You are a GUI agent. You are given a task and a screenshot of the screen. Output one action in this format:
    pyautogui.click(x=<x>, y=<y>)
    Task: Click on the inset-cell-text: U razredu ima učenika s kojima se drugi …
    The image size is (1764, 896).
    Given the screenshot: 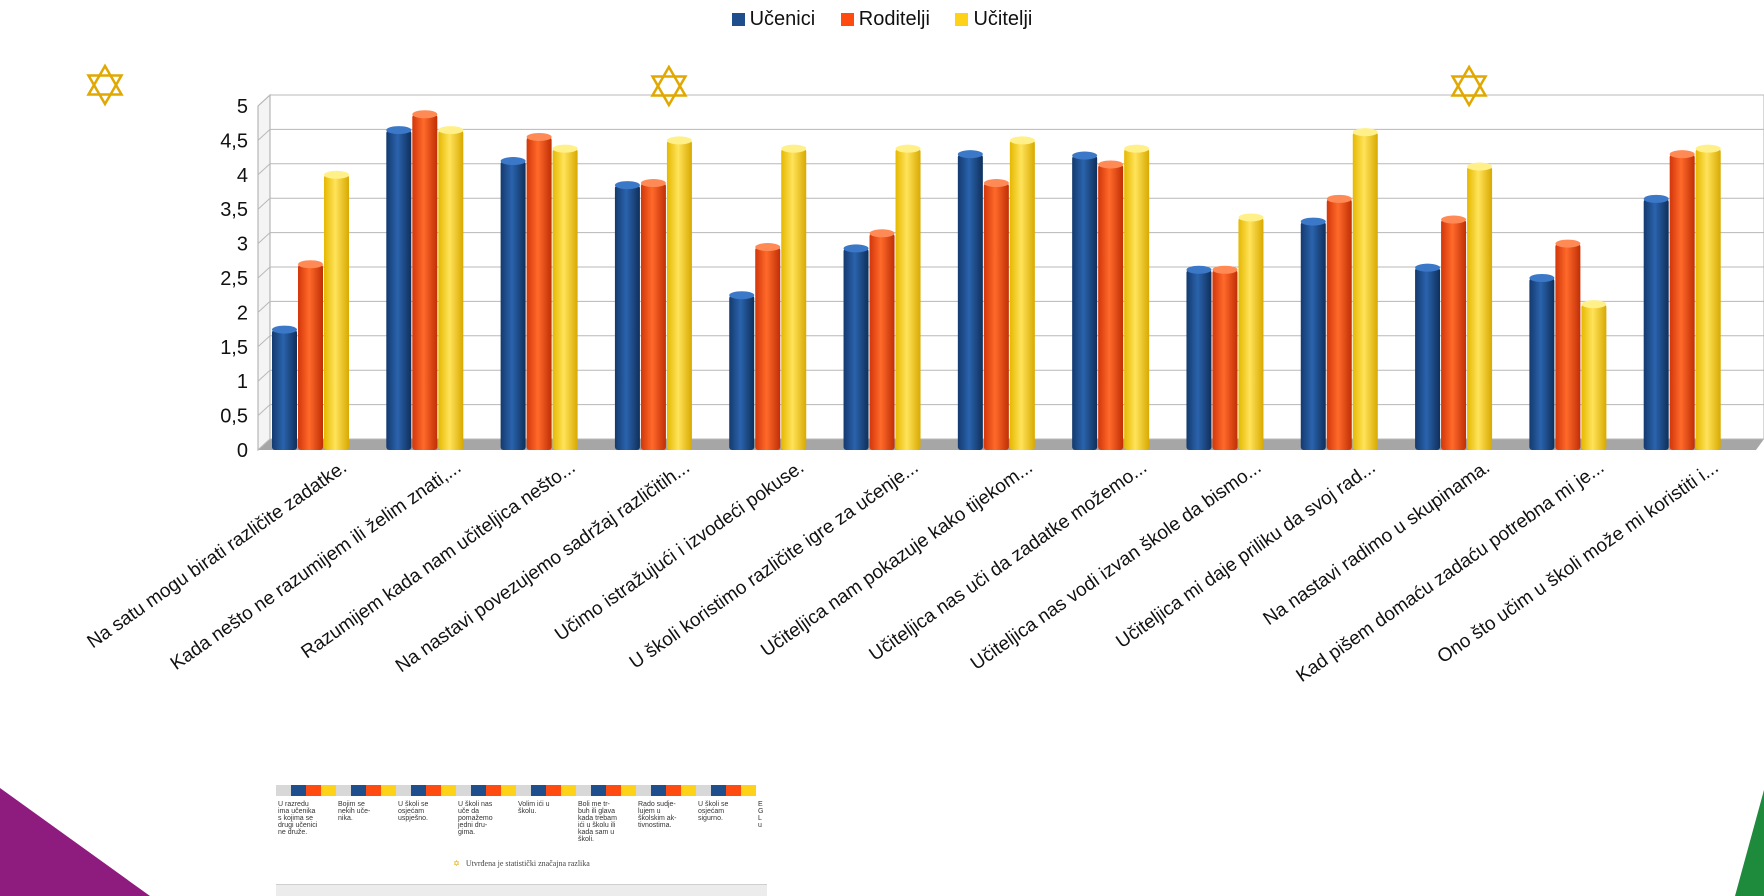 What is the action you would take?
    pyautogui.click(x=298, y=818)
    